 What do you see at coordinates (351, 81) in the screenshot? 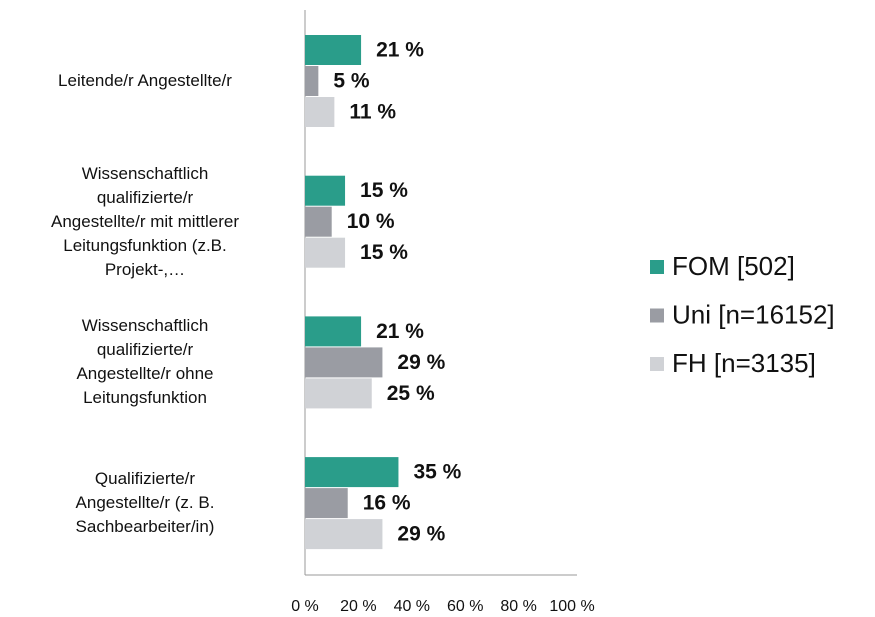
I see `data-label: 5 %` at bounding box center [351, 81].